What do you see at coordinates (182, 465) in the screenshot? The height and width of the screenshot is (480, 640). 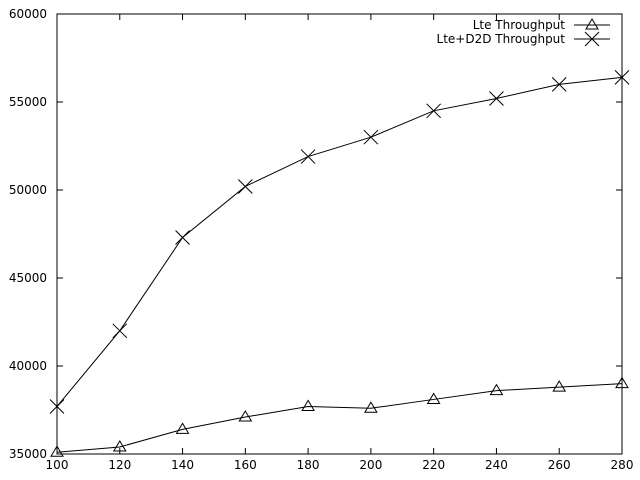 I see `x-tick-label: 140` at bounding box center [182, 465].